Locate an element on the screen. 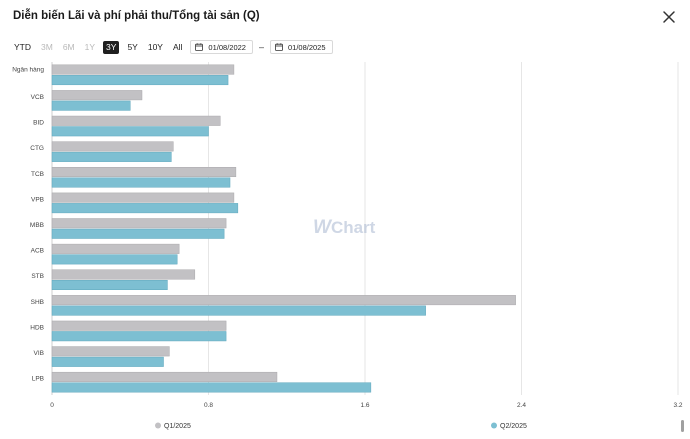 This screenshot has width=690, height=439. category-label: ACB is located at coordinates (37, 251).